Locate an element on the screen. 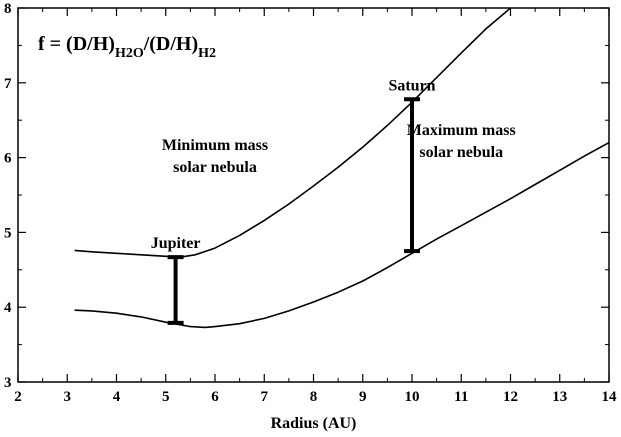 This screenshot has width=621, height=437. x-tick-label: 13 is located at coordinates (559, 397).